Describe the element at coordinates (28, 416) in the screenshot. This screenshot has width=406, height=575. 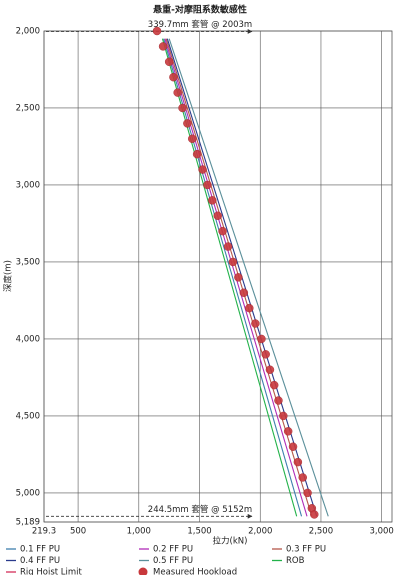
I see `y-tick-label: 4,500` at that location.